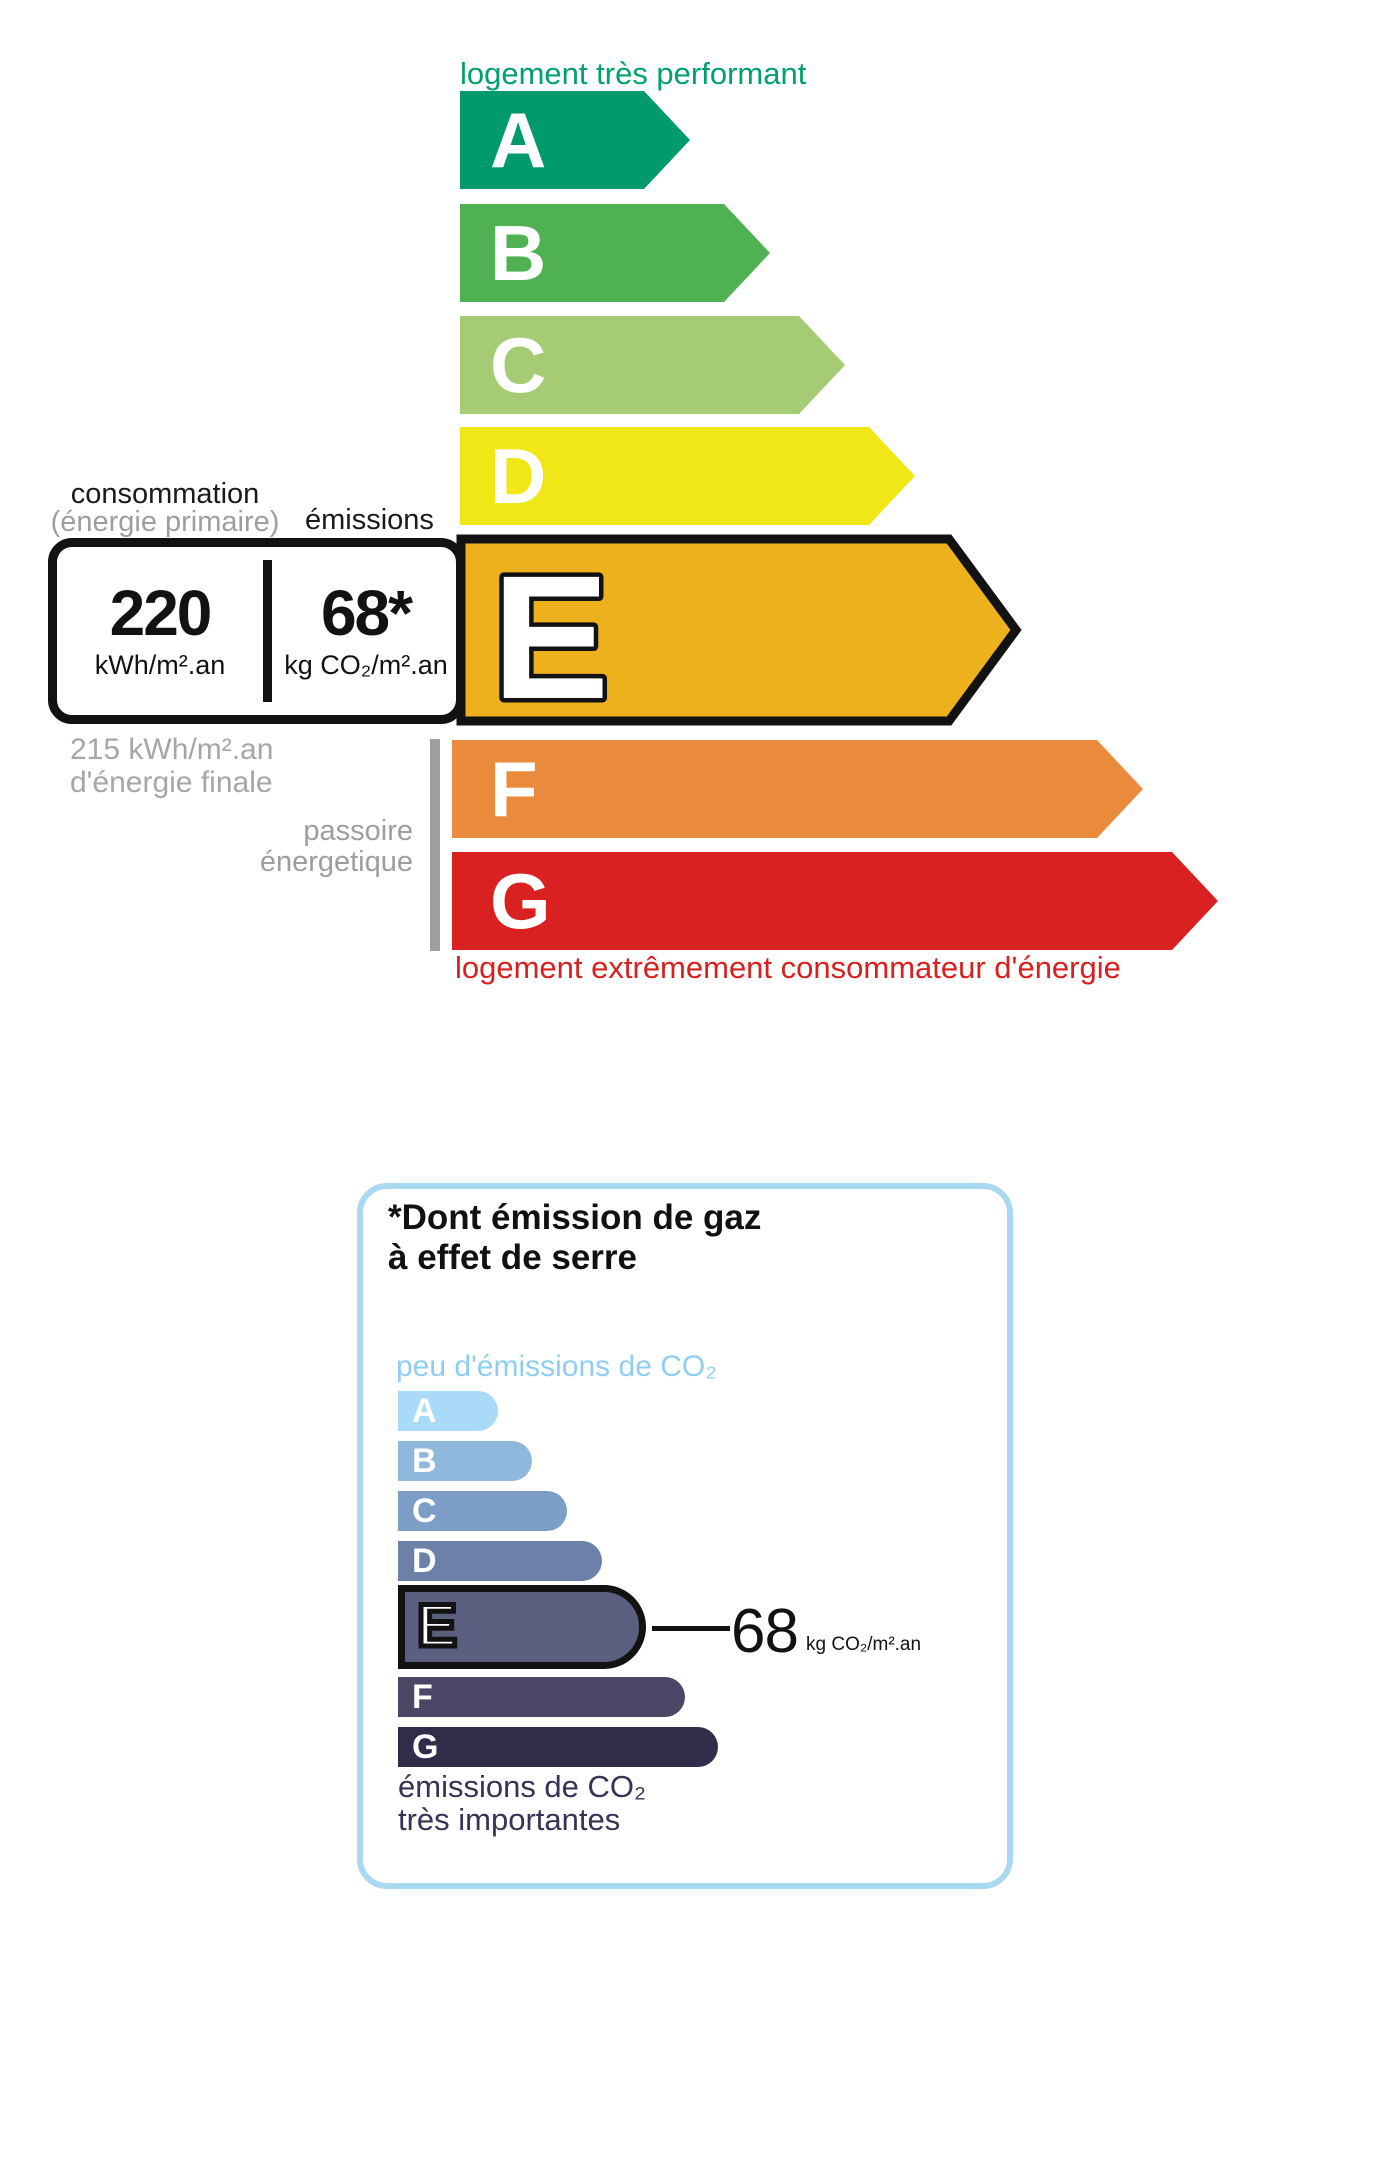 The image size is (1380, 2158). Describe the element at coordinates (425, 1747) in the screenshot. I see `co2-grade-g-letter: G` at that location.